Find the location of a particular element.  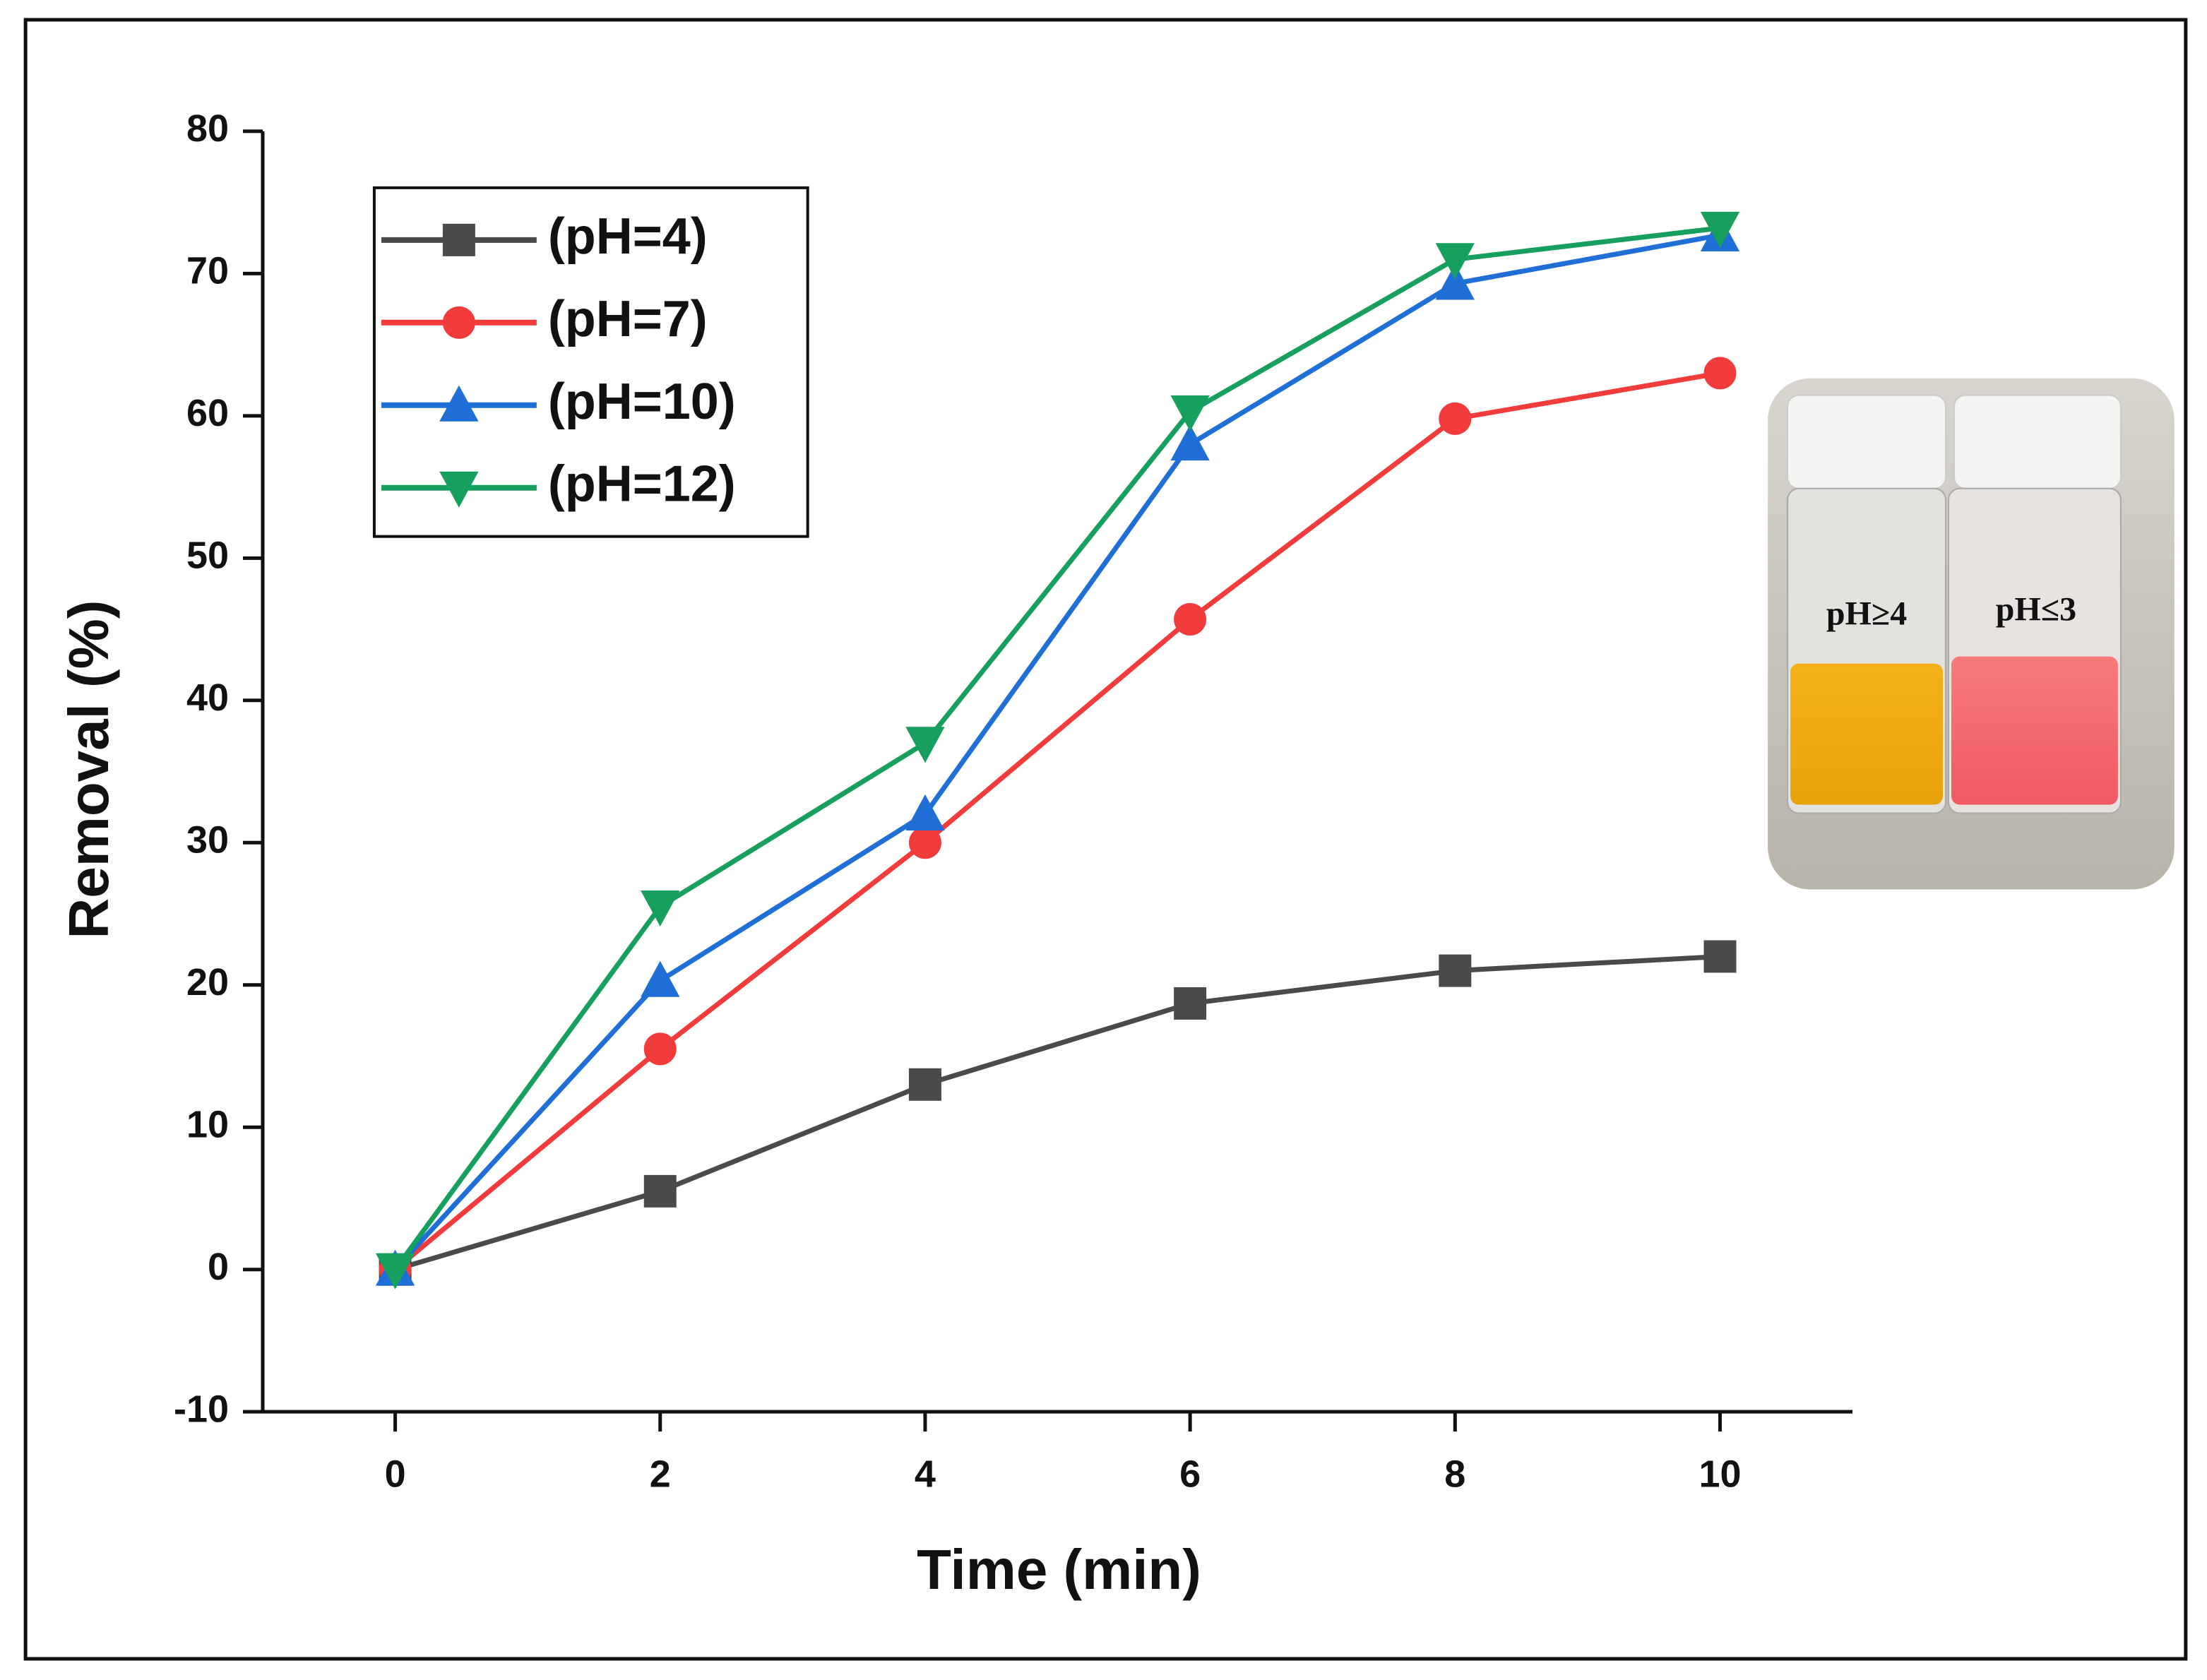

x-tick-label: 10 is located at coordinates (1720, 1474).